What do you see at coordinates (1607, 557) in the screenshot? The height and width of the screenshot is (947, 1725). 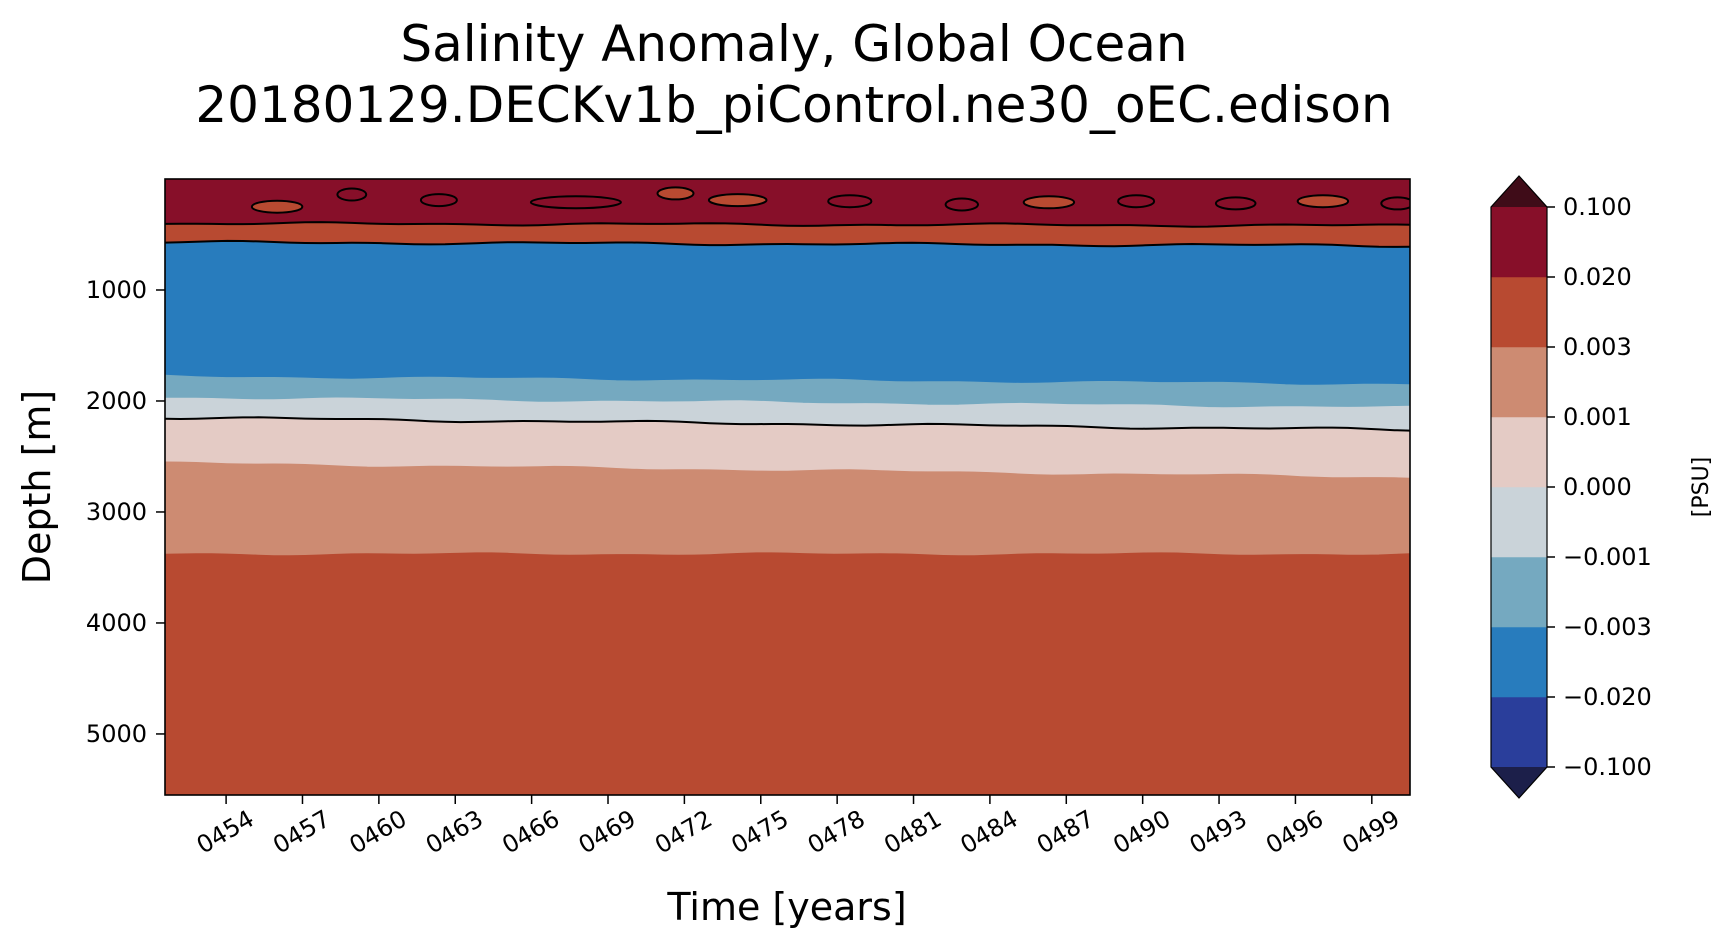 I see `colorbar-tick-label-3: −0.001` at bounding box center [1607, 557].